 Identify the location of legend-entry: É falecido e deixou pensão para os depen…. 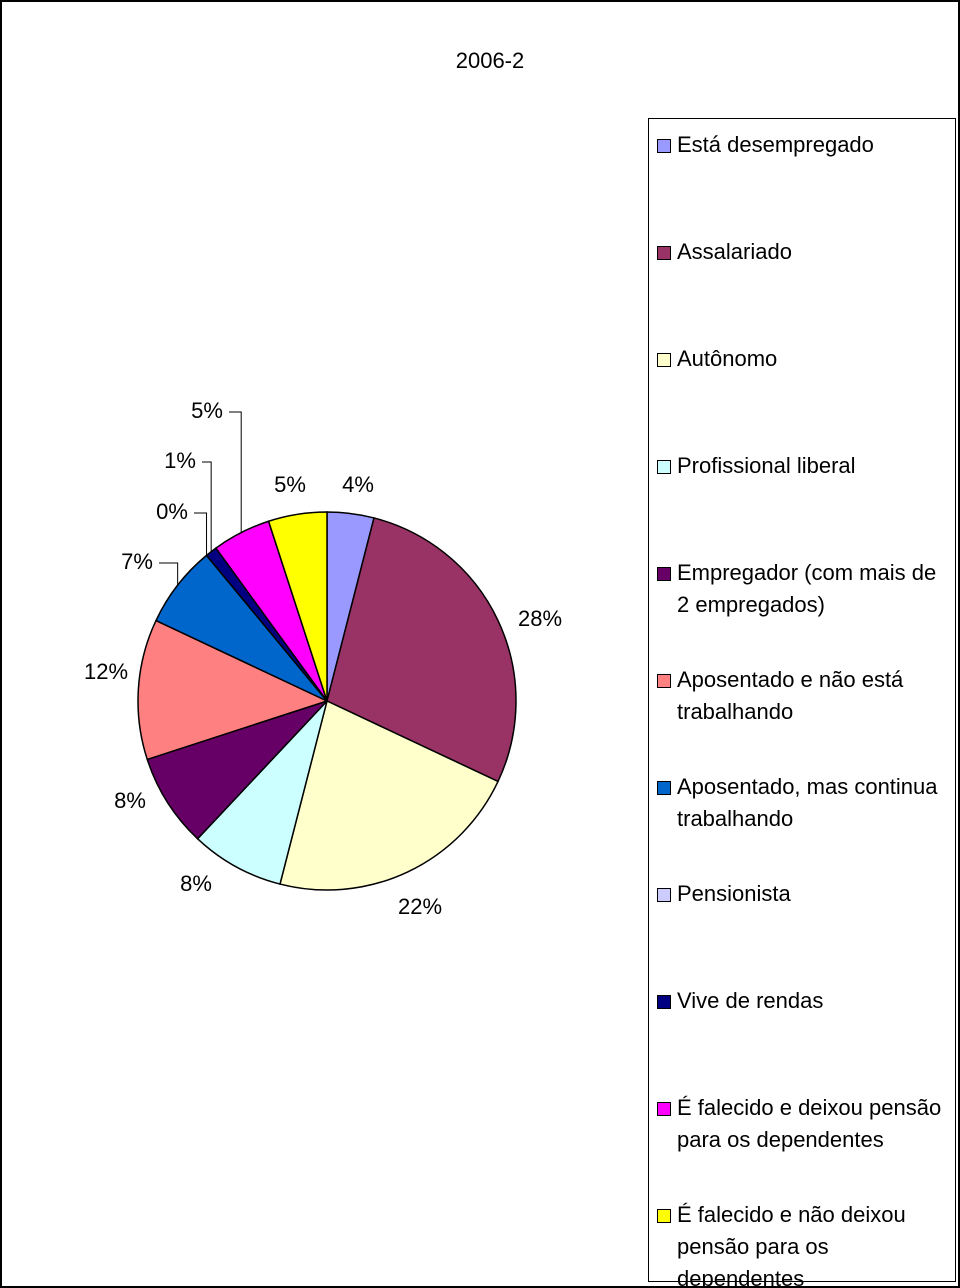
(805, 1124).